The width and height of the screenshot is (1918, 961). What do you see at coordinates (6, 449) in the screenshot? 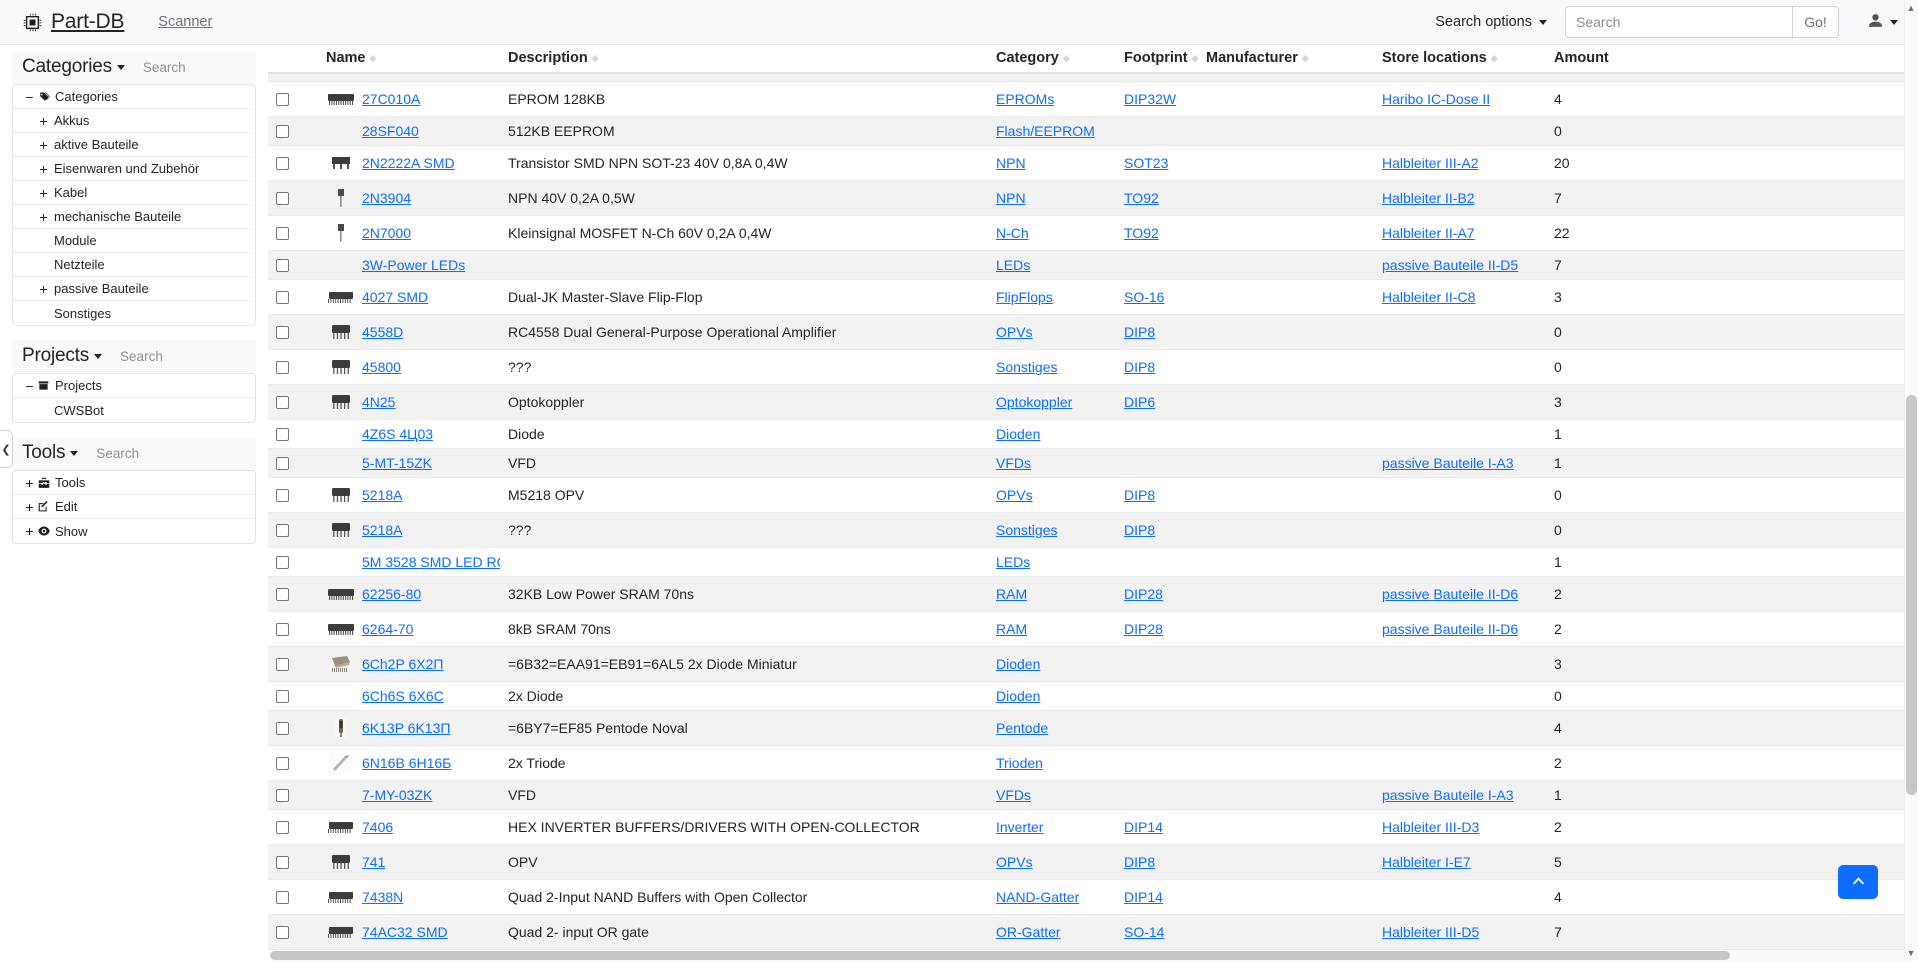
I see `sidebar-collapse-toggle: ❮` at bounding box center [6, 449].